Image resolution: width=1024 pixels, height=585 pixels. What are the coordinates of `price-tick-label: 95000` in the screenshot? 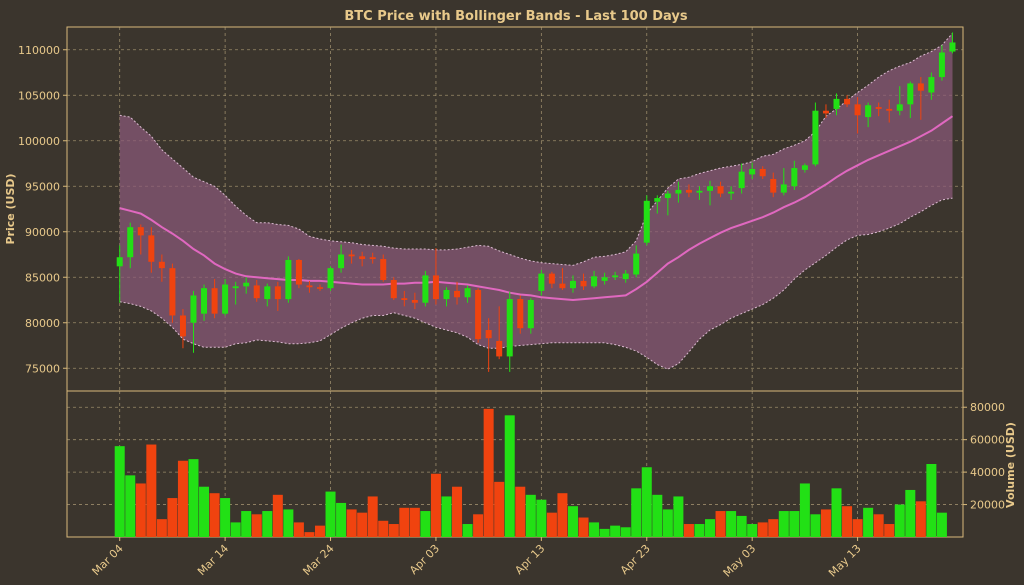 It's located at (42, 186).